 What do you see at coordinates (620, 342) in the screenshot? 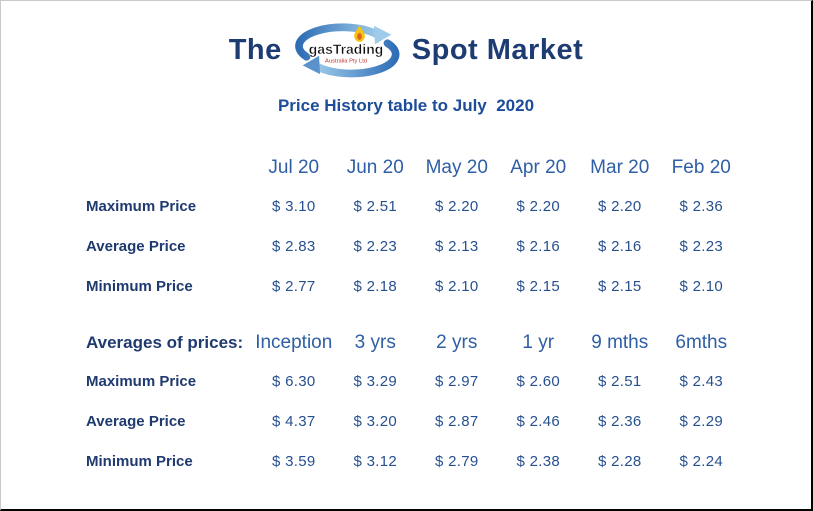
I see `period-column-header: 9 mths` at bounding box center [620, 342].